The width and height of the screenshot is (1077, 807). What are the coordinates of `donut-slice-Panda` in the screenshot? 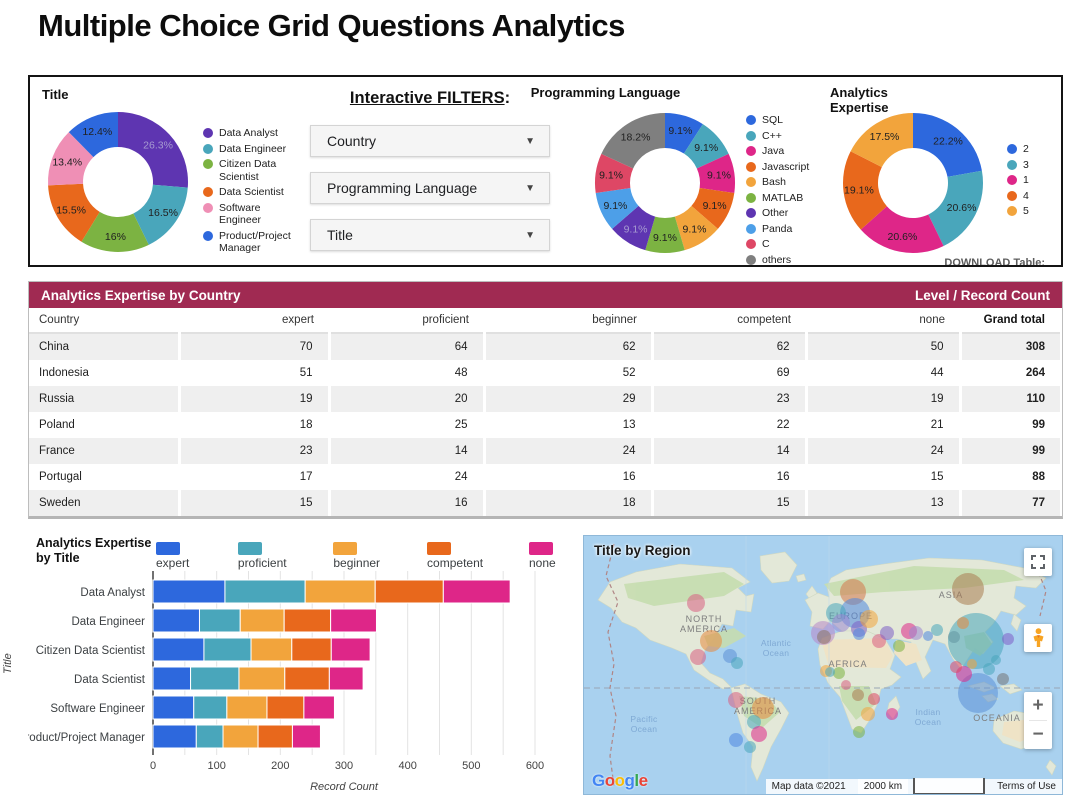 It's located at (617, 208).